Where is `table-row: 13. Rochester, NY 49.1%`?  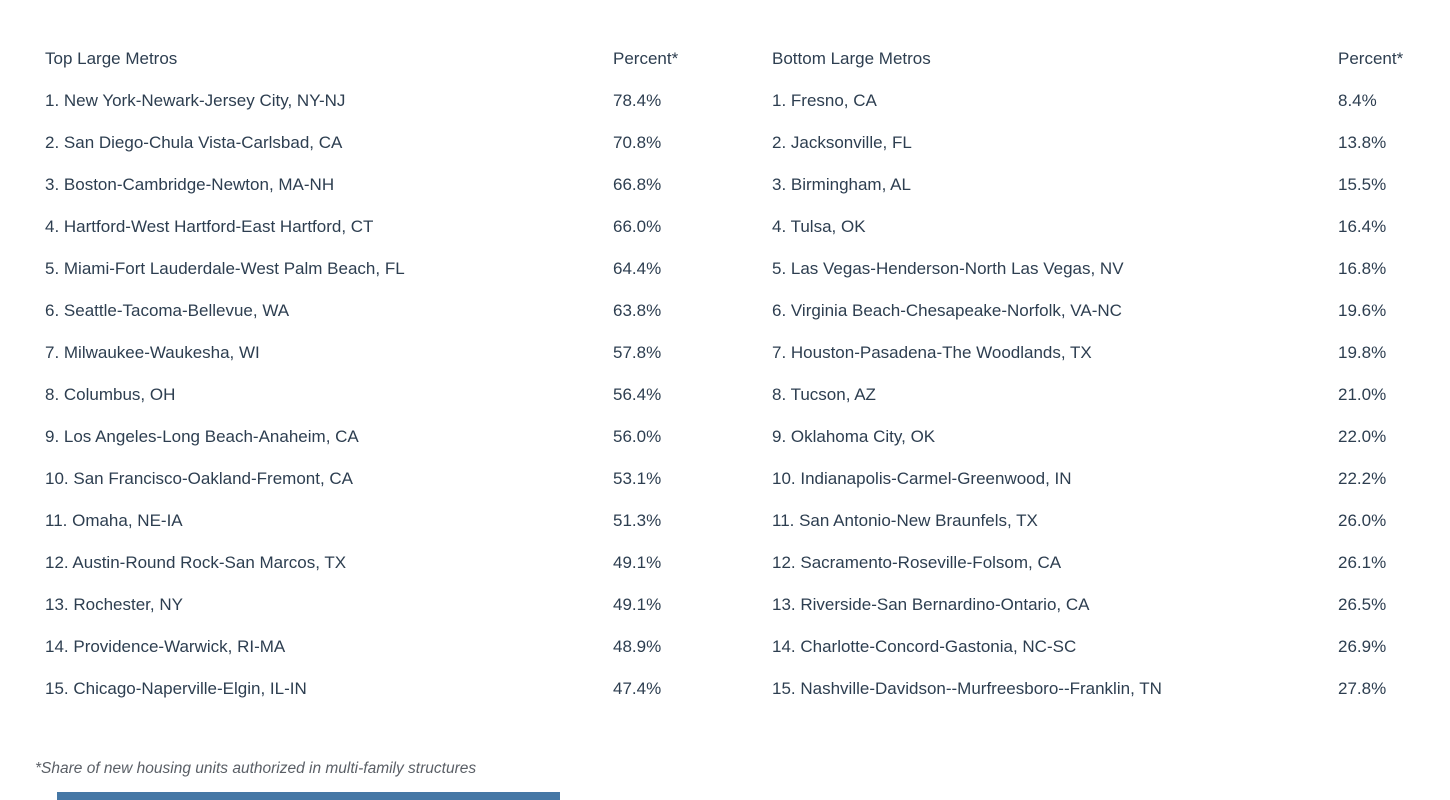
table-row: 13. Rochester, NY 49.1% is located at coordinates (375, 605).